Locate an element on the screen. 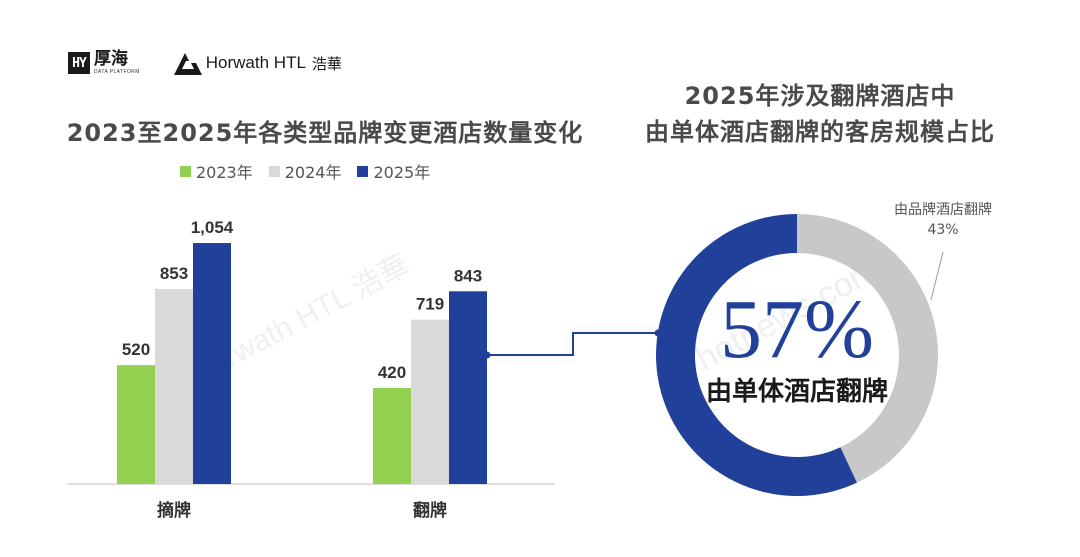  bar-摘牌-2023年 is located at coordinates (136, 424).